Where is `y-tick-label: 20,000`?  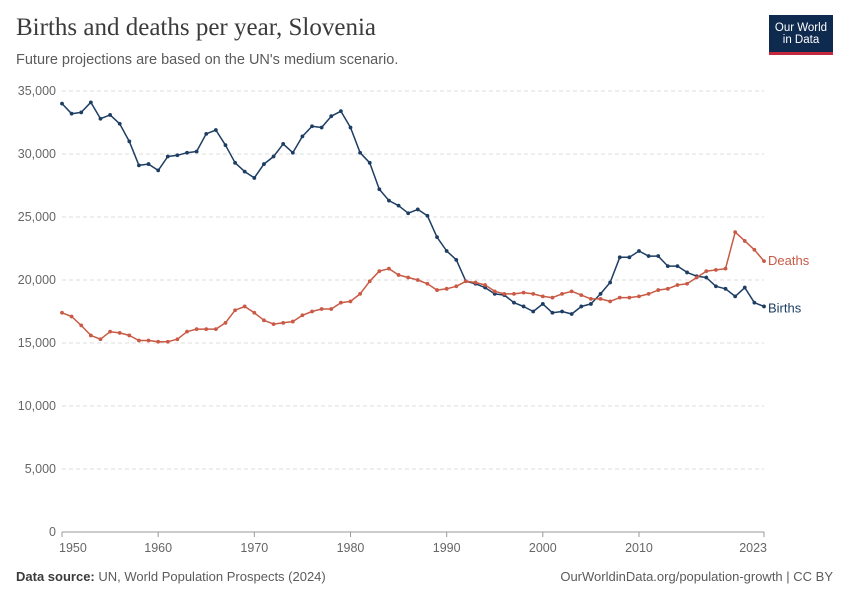
y-tick-label: 20,000 is located at coordinates (37, 280).